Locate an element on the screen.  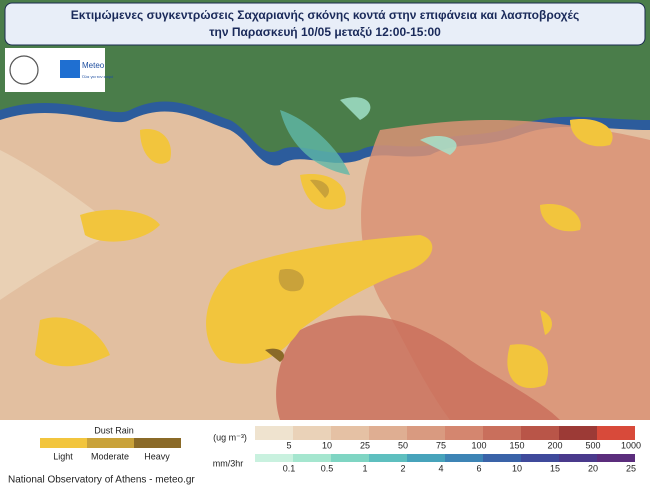
dust-rain-label: Moderate is located at coordinates (110, 456).